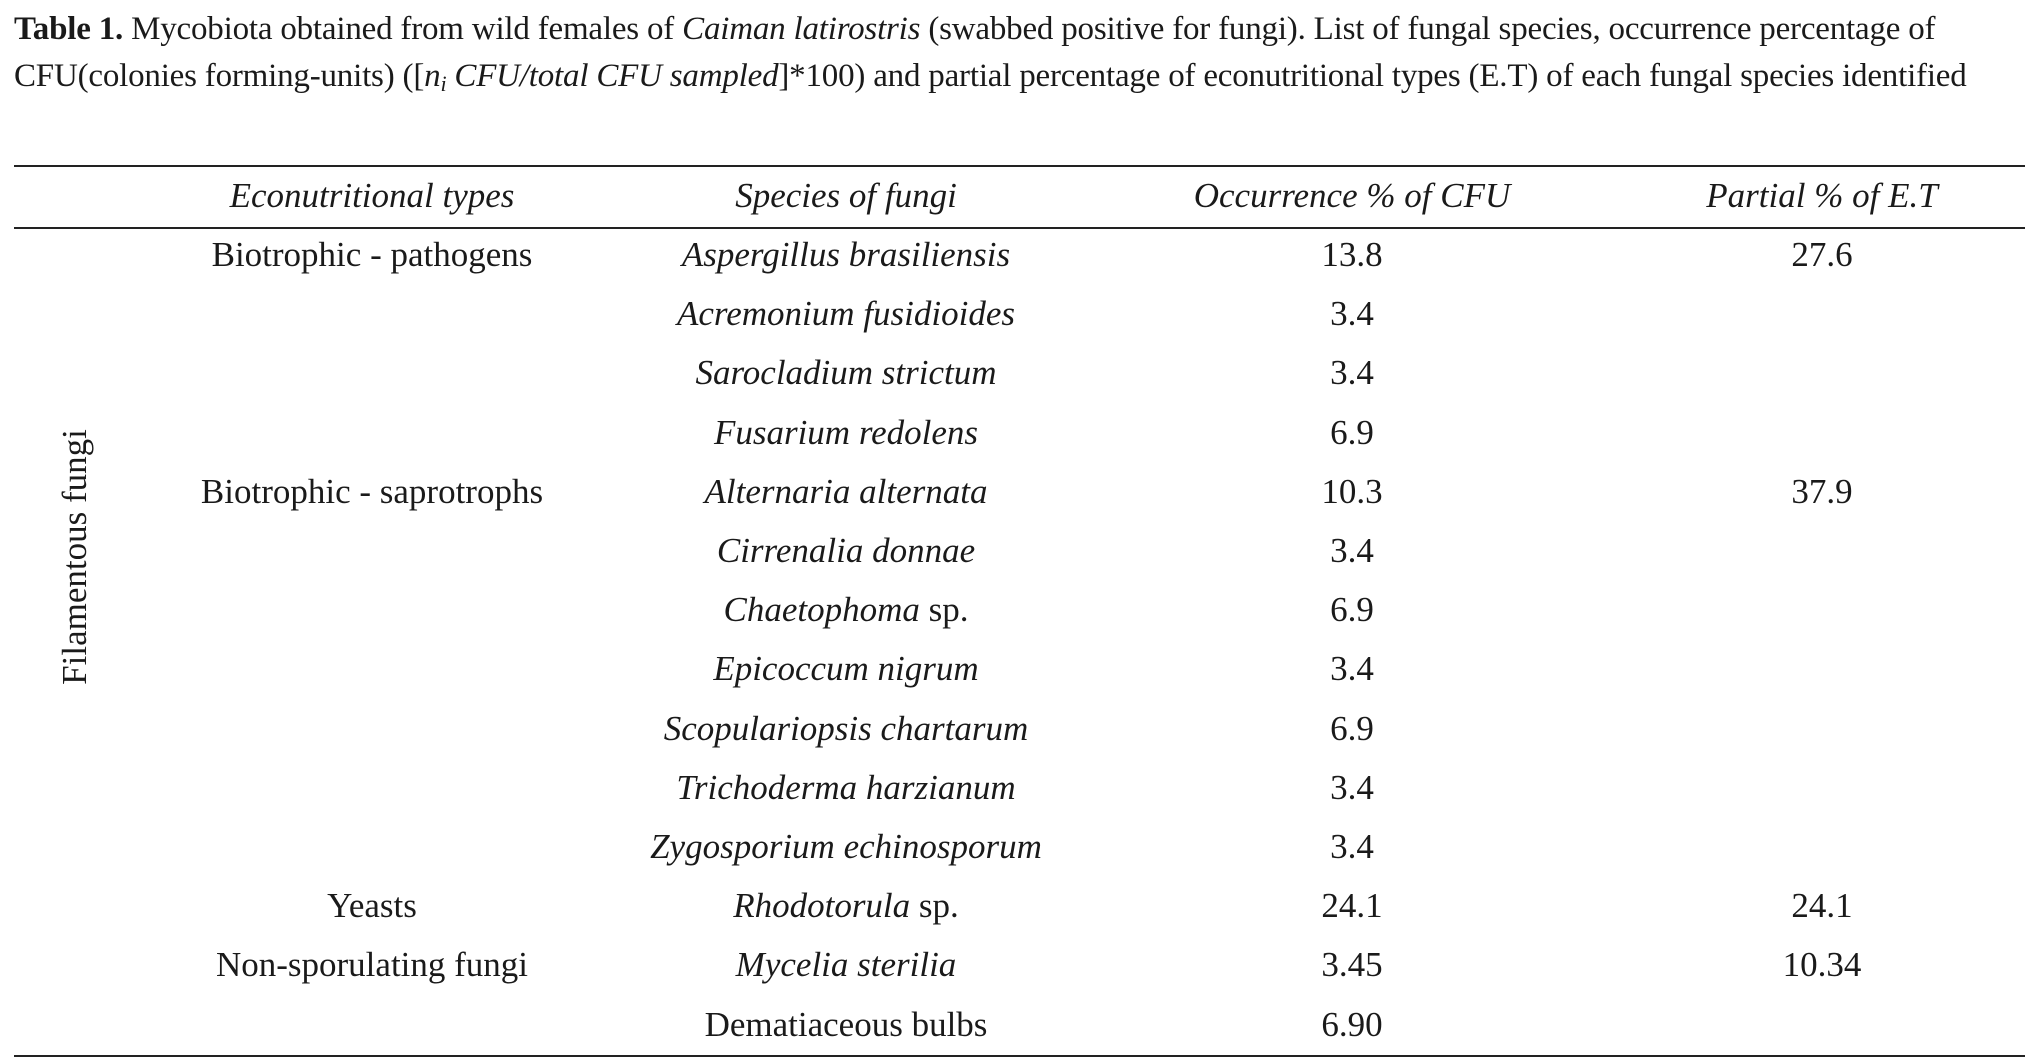  Describe the element at coordinates (846, 195) in the screenshot. I see `header-species: Species of fungi` at that location.